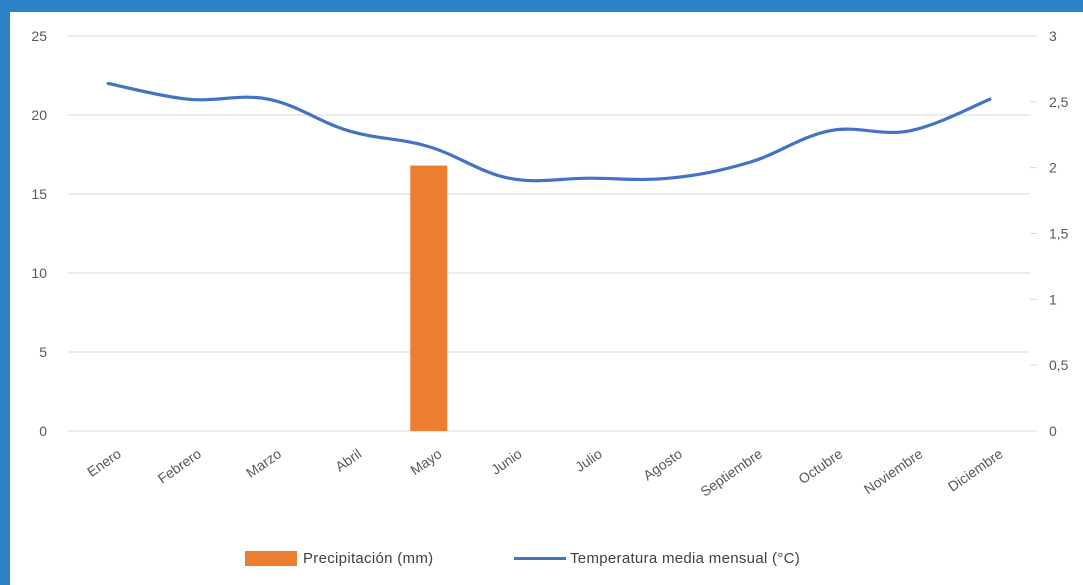 The image size is (1083, 585). What do you see at coordinates (43, 431) in the screenshot?
I see `left-tick-label: 0` at bounding box center [43, 431].